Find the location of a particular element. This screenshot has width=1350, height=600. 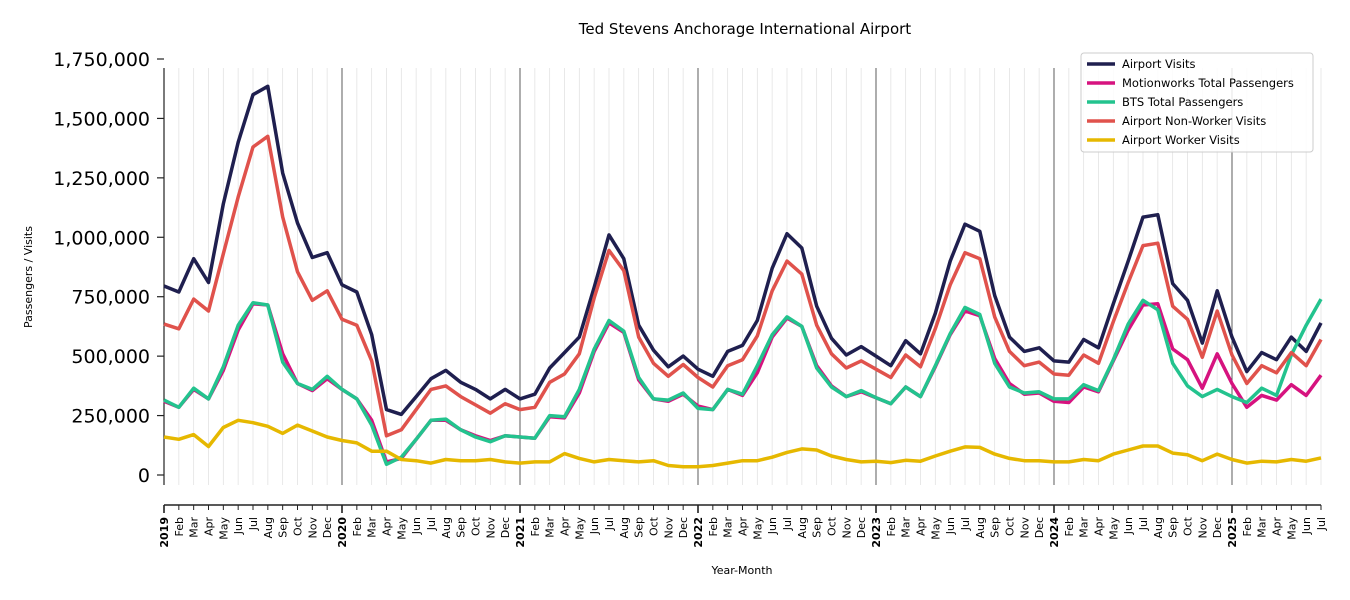

y-tick-label: 500,000 is located at coordinates (110, 357).